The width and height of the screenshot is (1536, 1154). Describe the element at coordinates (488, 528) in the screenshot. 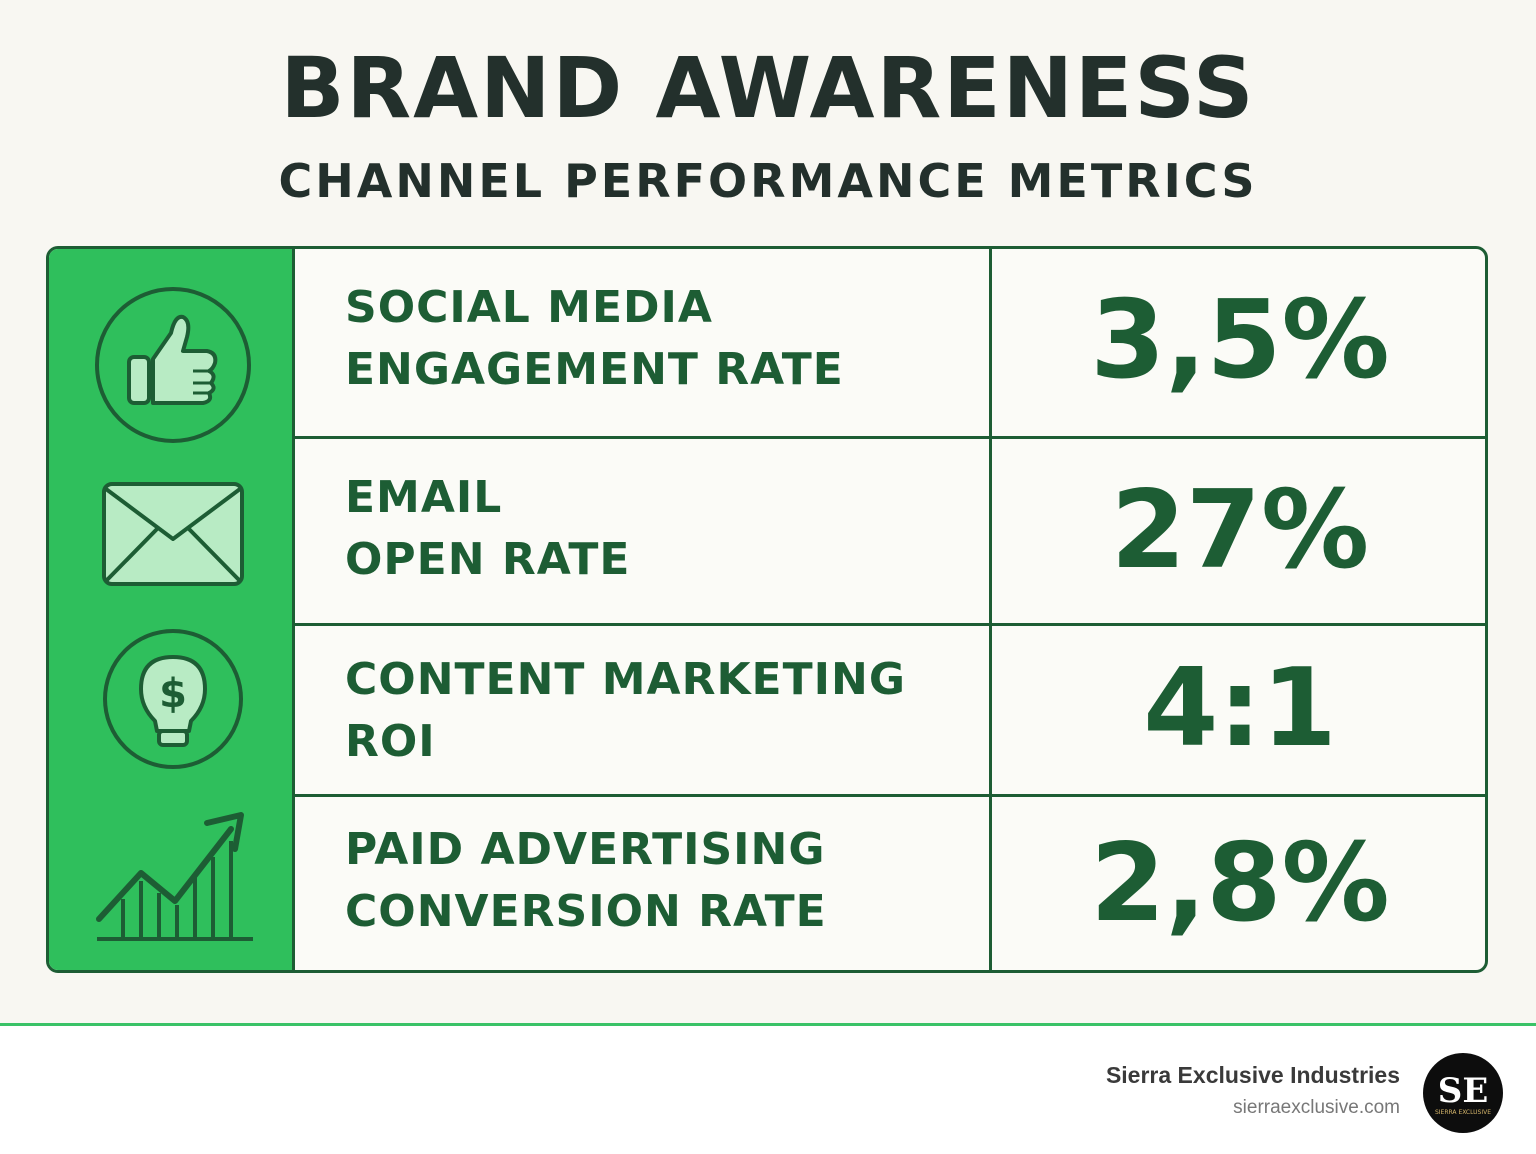

I see `metric-label: EMAIL OPEN RATE` at that location.